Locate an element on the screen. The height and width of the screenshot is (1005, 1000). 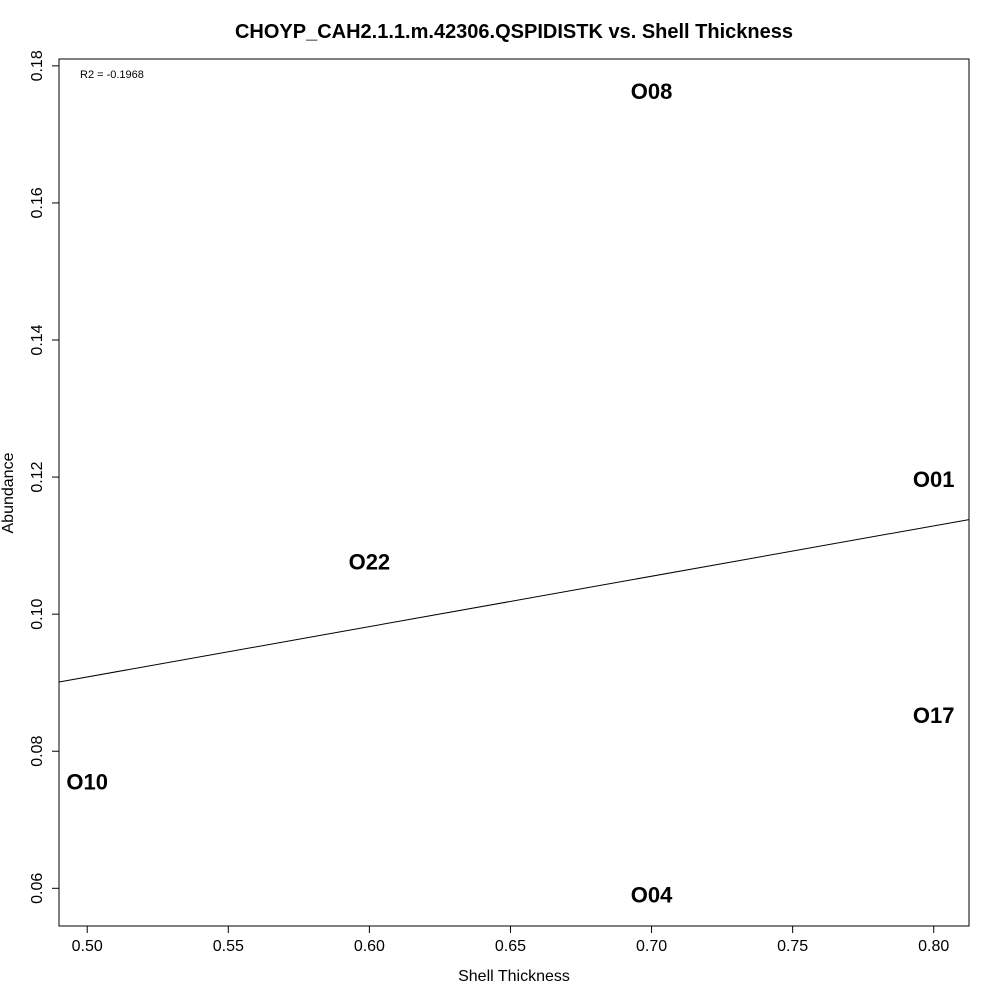
x-tick-label: 0.50 is located at coordinates (87, 946).